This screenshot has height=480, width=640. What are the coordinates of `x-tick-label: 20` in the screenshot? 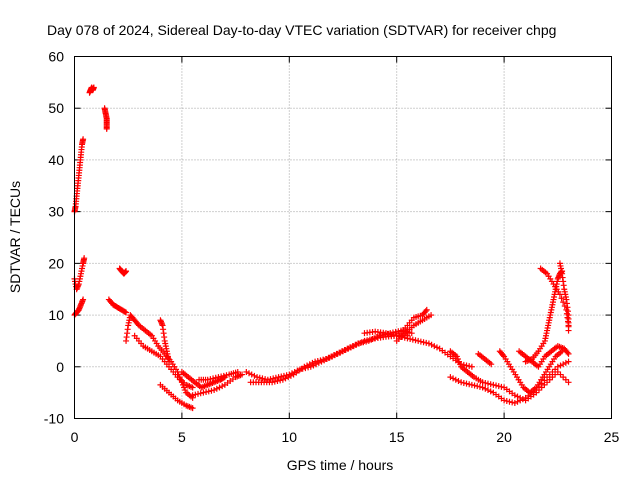 It's located at (504, 437).